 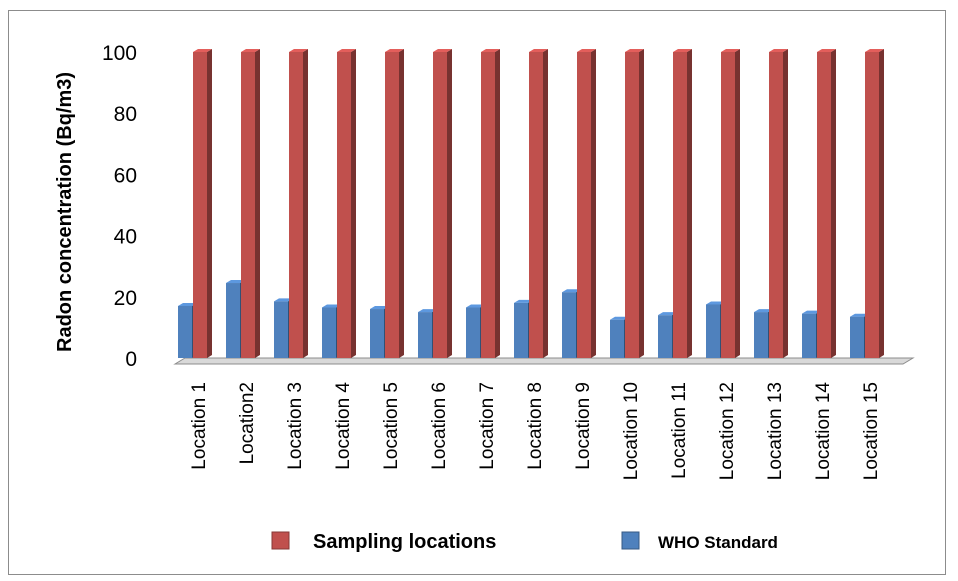 I want to click on x-tick-label: Location 15, so click(x=871, y=431).